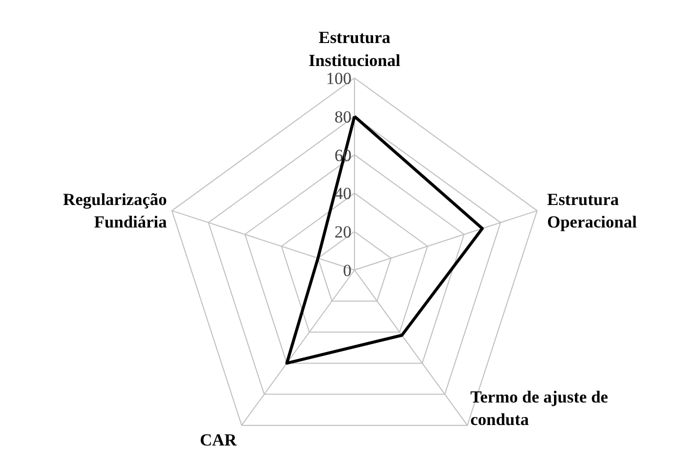 The image size is (678, 459). What do you see at coordinates (592, 211) in the screenshot?
I see `spoke-label: Estrutura Operacional` at bounding box center [592, 211].